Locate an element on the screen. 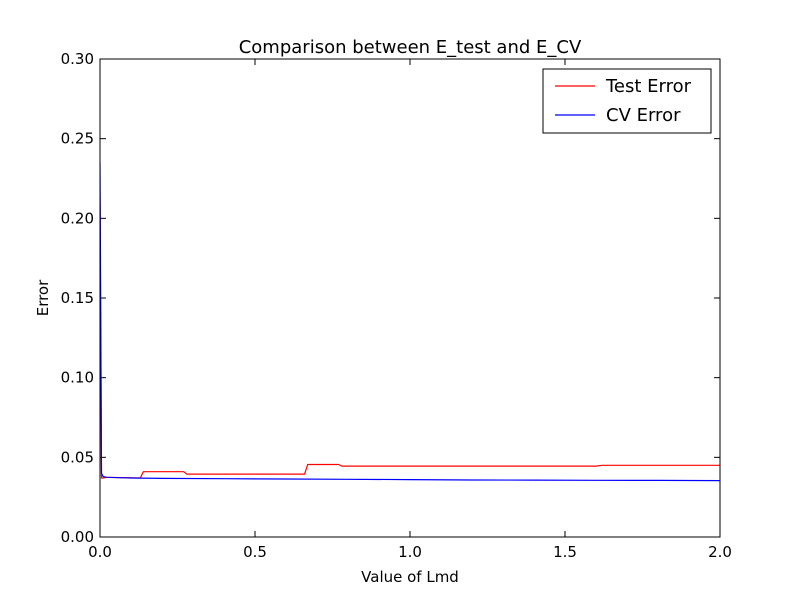  y-axis-label: Error is located at coordinates (43, 297).